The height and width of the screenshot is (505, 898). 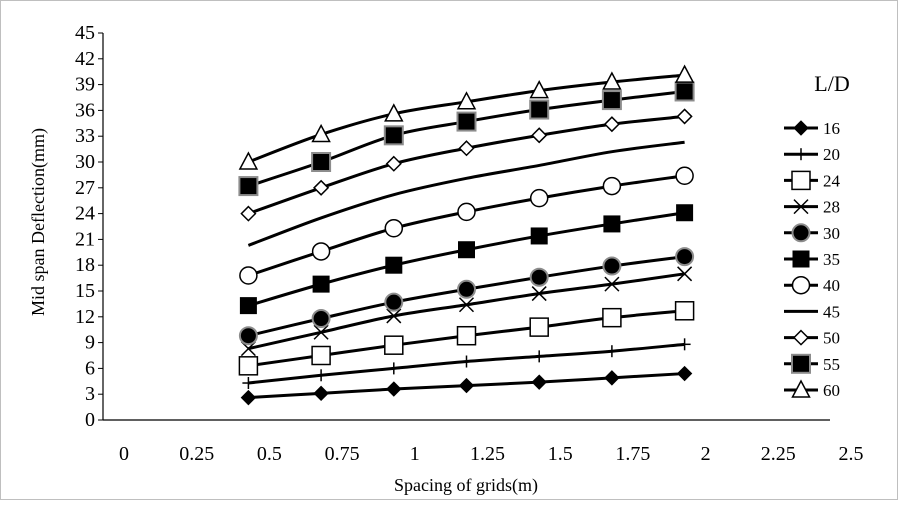 What do you see at coordinates (466, 485) in the screenshot?
I see `x-axis-title: Spacing of grids(m)` at bounding box center [466, 485].